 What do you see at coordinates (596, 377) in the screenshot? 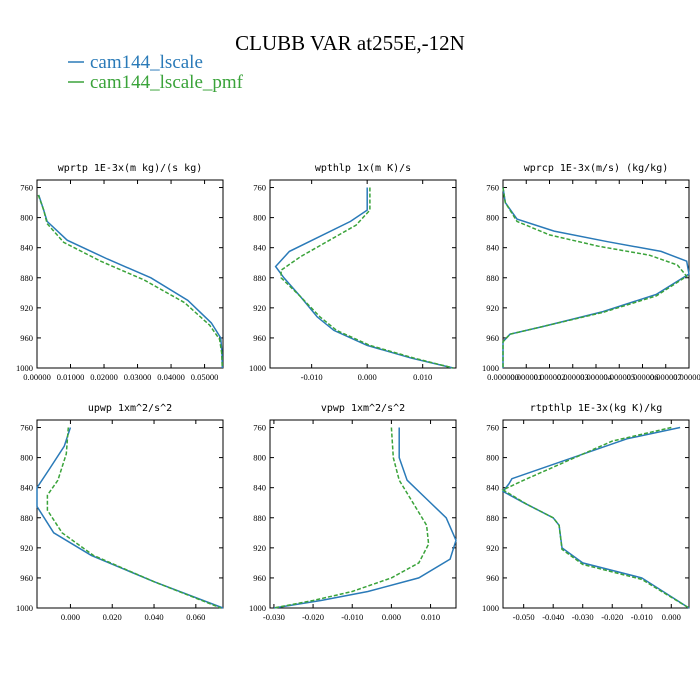
I see `x-tick-label: 0.000004` at bounding box center [596, 377].